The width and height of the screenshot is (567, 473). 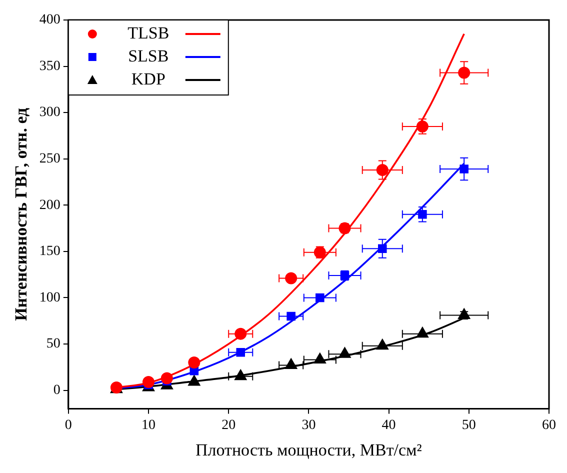 What do you see at coordinates (49, 205) in the screenshot?
I see `y-tick-label: 200` at bounding box center [49, 205].